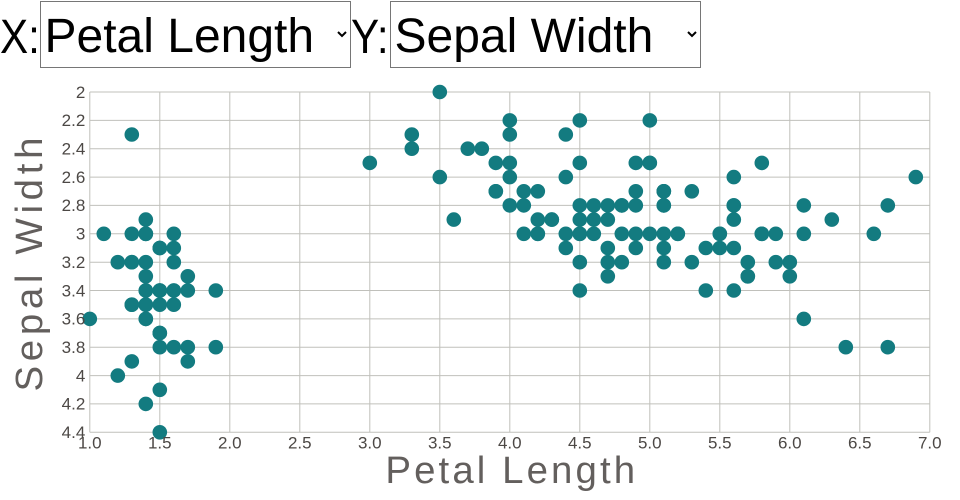  I want to click on svg-text: 2.2, so click(74, 120).